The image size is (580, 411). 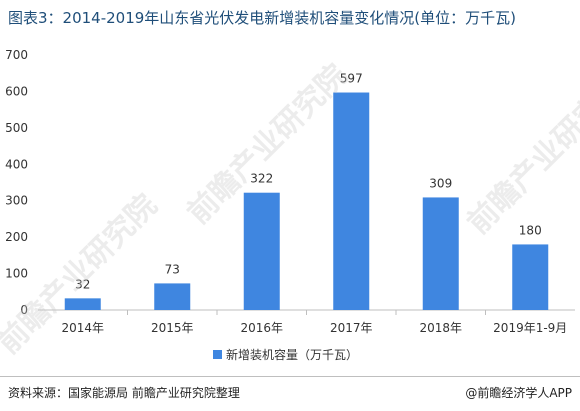 What do you see at coordinates (292, 354) in the screenshot?
I see `legend-label: 新增装机容量（万千瓦）` at bounding box center [292, 354].